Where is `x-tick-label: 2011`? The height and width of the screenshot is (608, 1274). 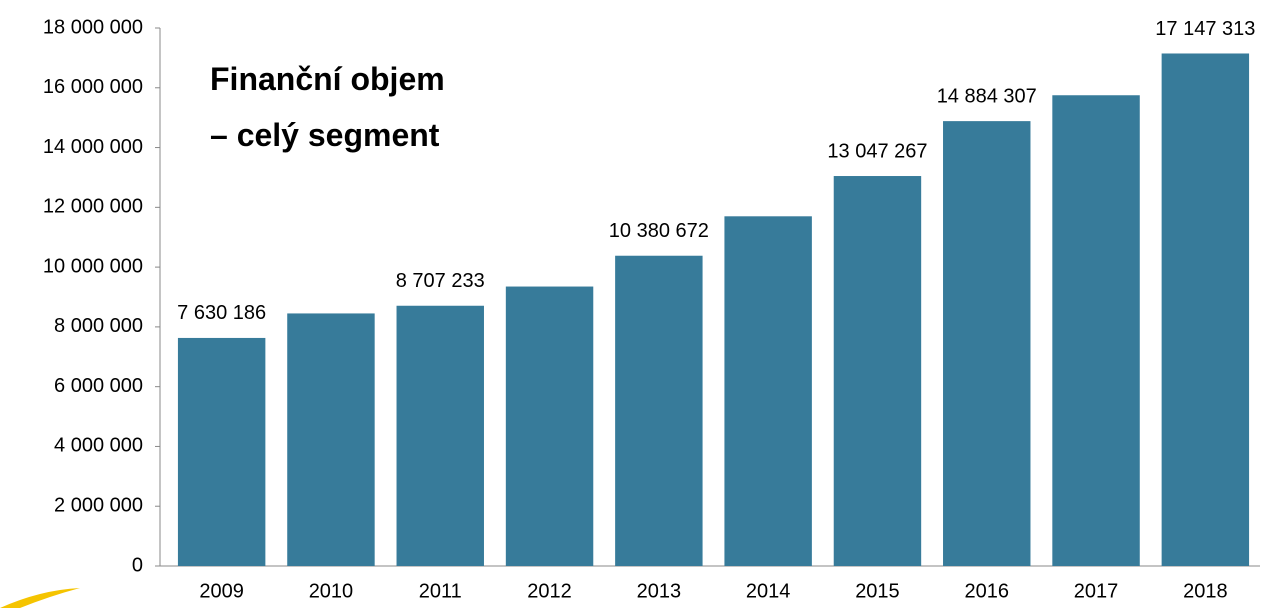
x-tick-label: 2011 is located at coordinates (440, 591).